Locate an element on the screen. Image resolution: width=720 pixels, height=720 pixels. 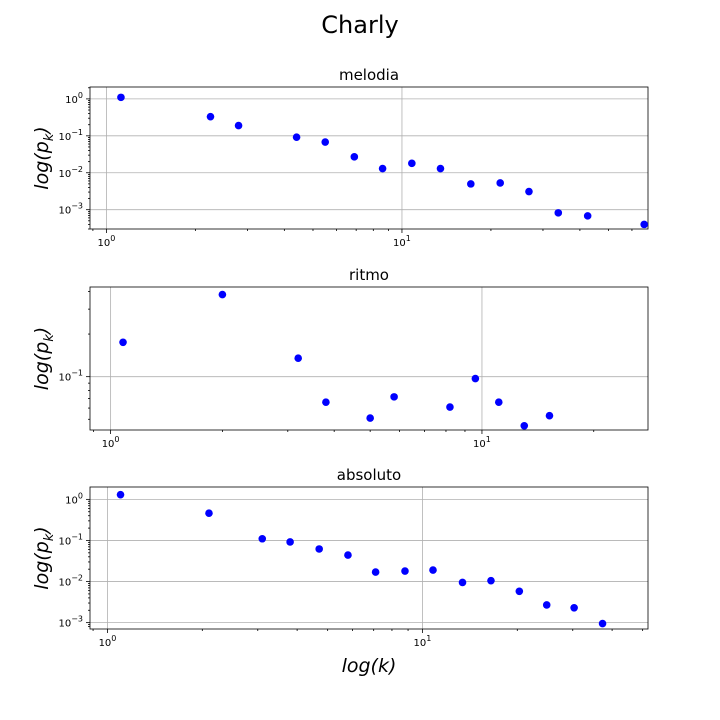
subplot-title: absoluto is located at coordinates (369, 475).